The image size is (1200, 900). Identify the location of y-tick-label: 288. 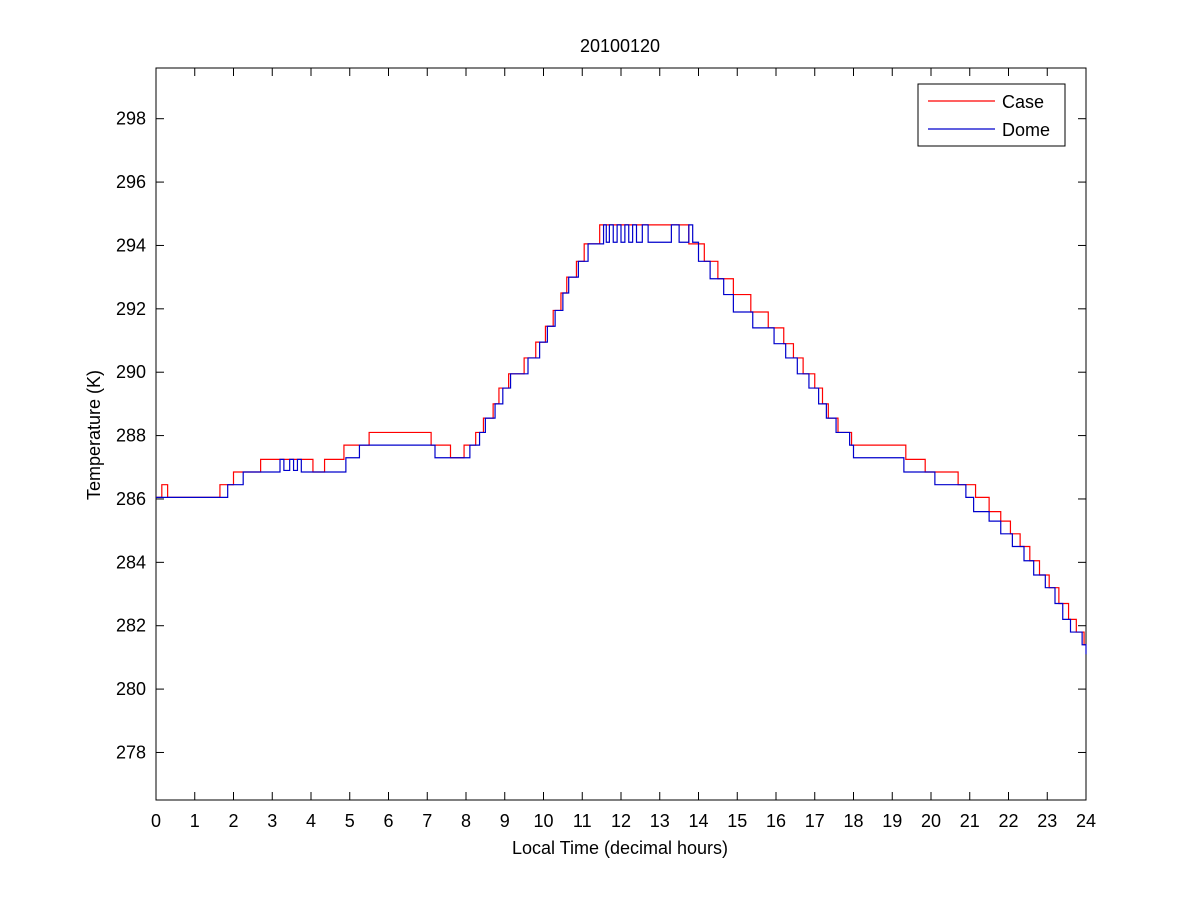
(131, 436).